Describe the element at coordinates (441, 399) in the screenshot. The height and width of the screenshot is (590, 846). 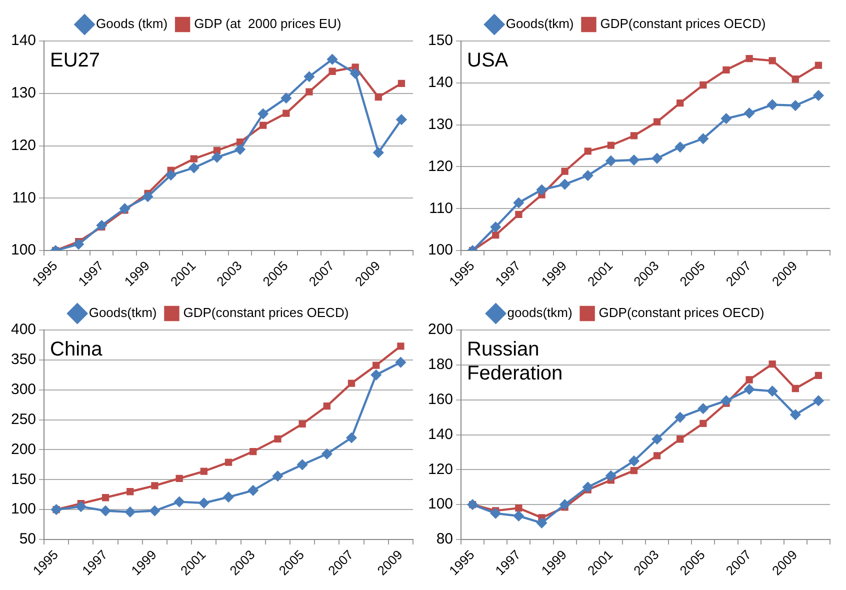
I see `y-tick-label: 160` at that location.